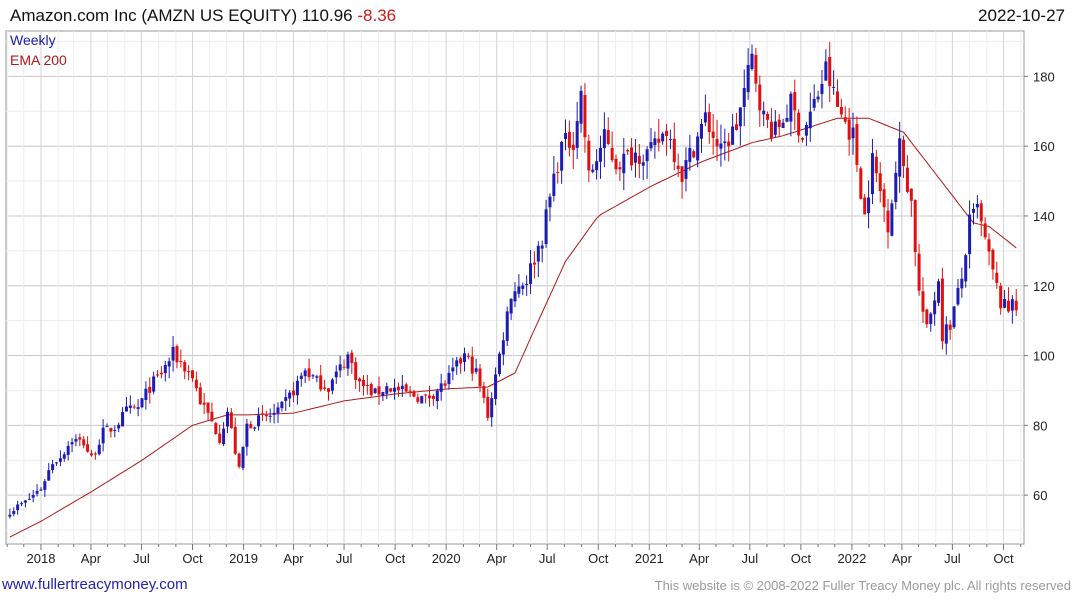 The height and width of the screenshot is (600, 1075). What do you see at coordinates (1040, 425) in the screenshot?
I see `y-tick-label: 80` at bounding box center [1040, 425].